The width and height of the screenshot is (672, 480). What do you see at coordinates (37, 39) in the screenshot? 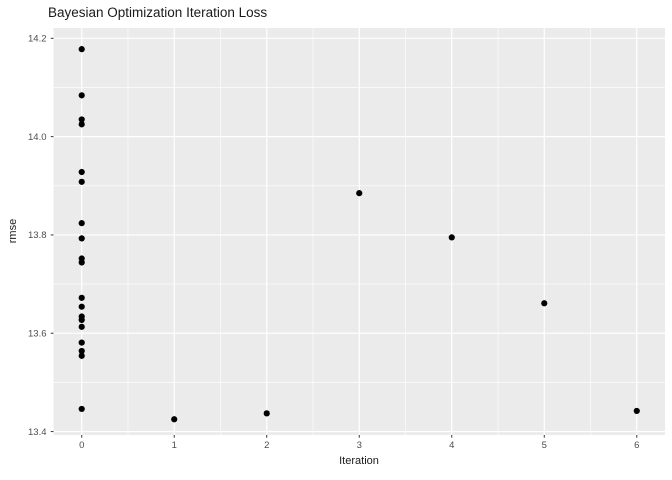
I see `y-tick-label: 14.2` at bounding box center [37, 39].